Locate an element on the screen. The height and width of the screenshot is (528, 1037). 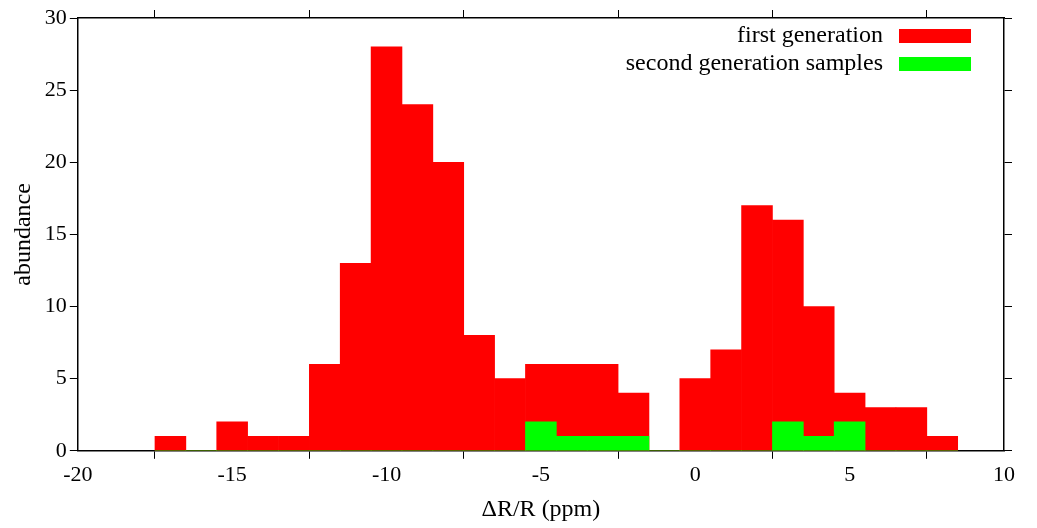
x-tick-label: -20 is located at coordinates (78, 473).